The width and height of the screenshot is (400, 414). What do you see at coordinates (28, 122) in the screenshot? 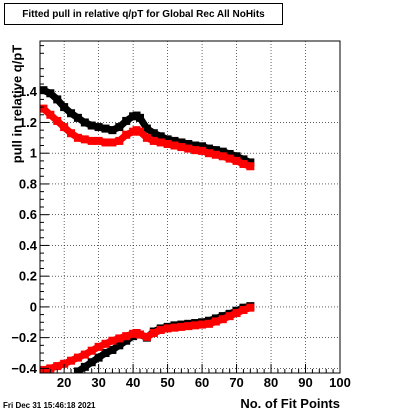
I see `y-tick-label: 1.2` at bounding box center [28, 122].